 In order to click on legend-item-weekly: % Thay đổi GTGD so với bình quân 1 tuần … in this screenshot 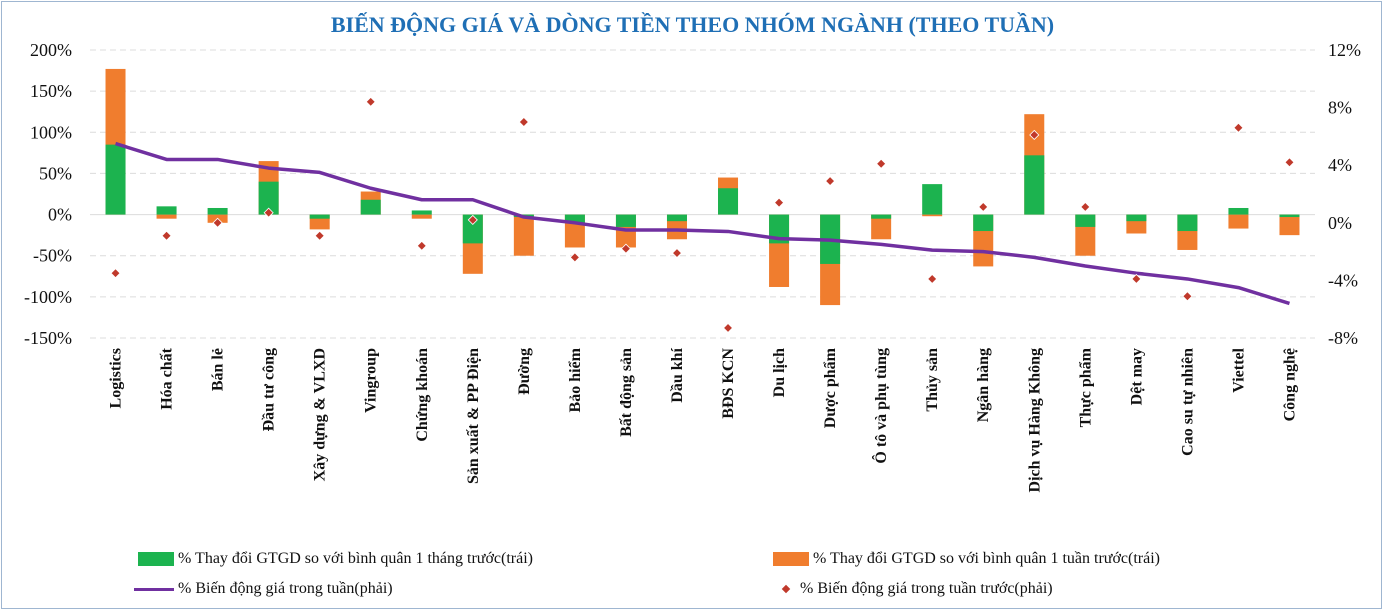, I will do `click(966, 559)`.